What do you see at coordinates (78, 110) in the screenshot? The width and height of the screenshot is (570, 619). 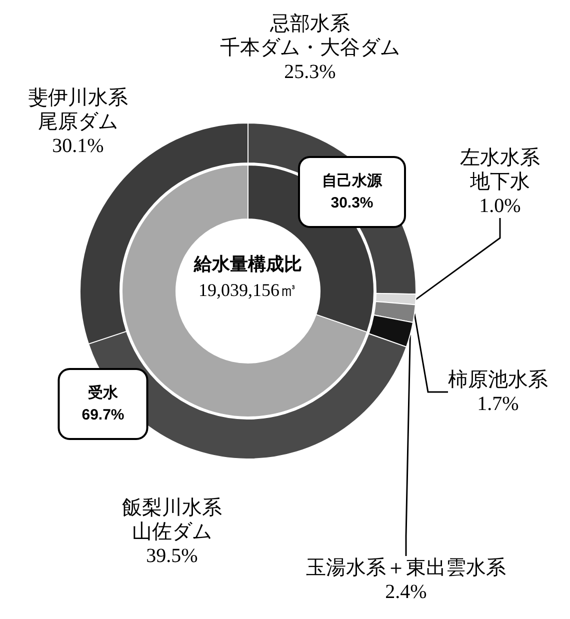 I see `slice-label: 斐伊川水系尾原ダム` at bounding box center [78, 110].